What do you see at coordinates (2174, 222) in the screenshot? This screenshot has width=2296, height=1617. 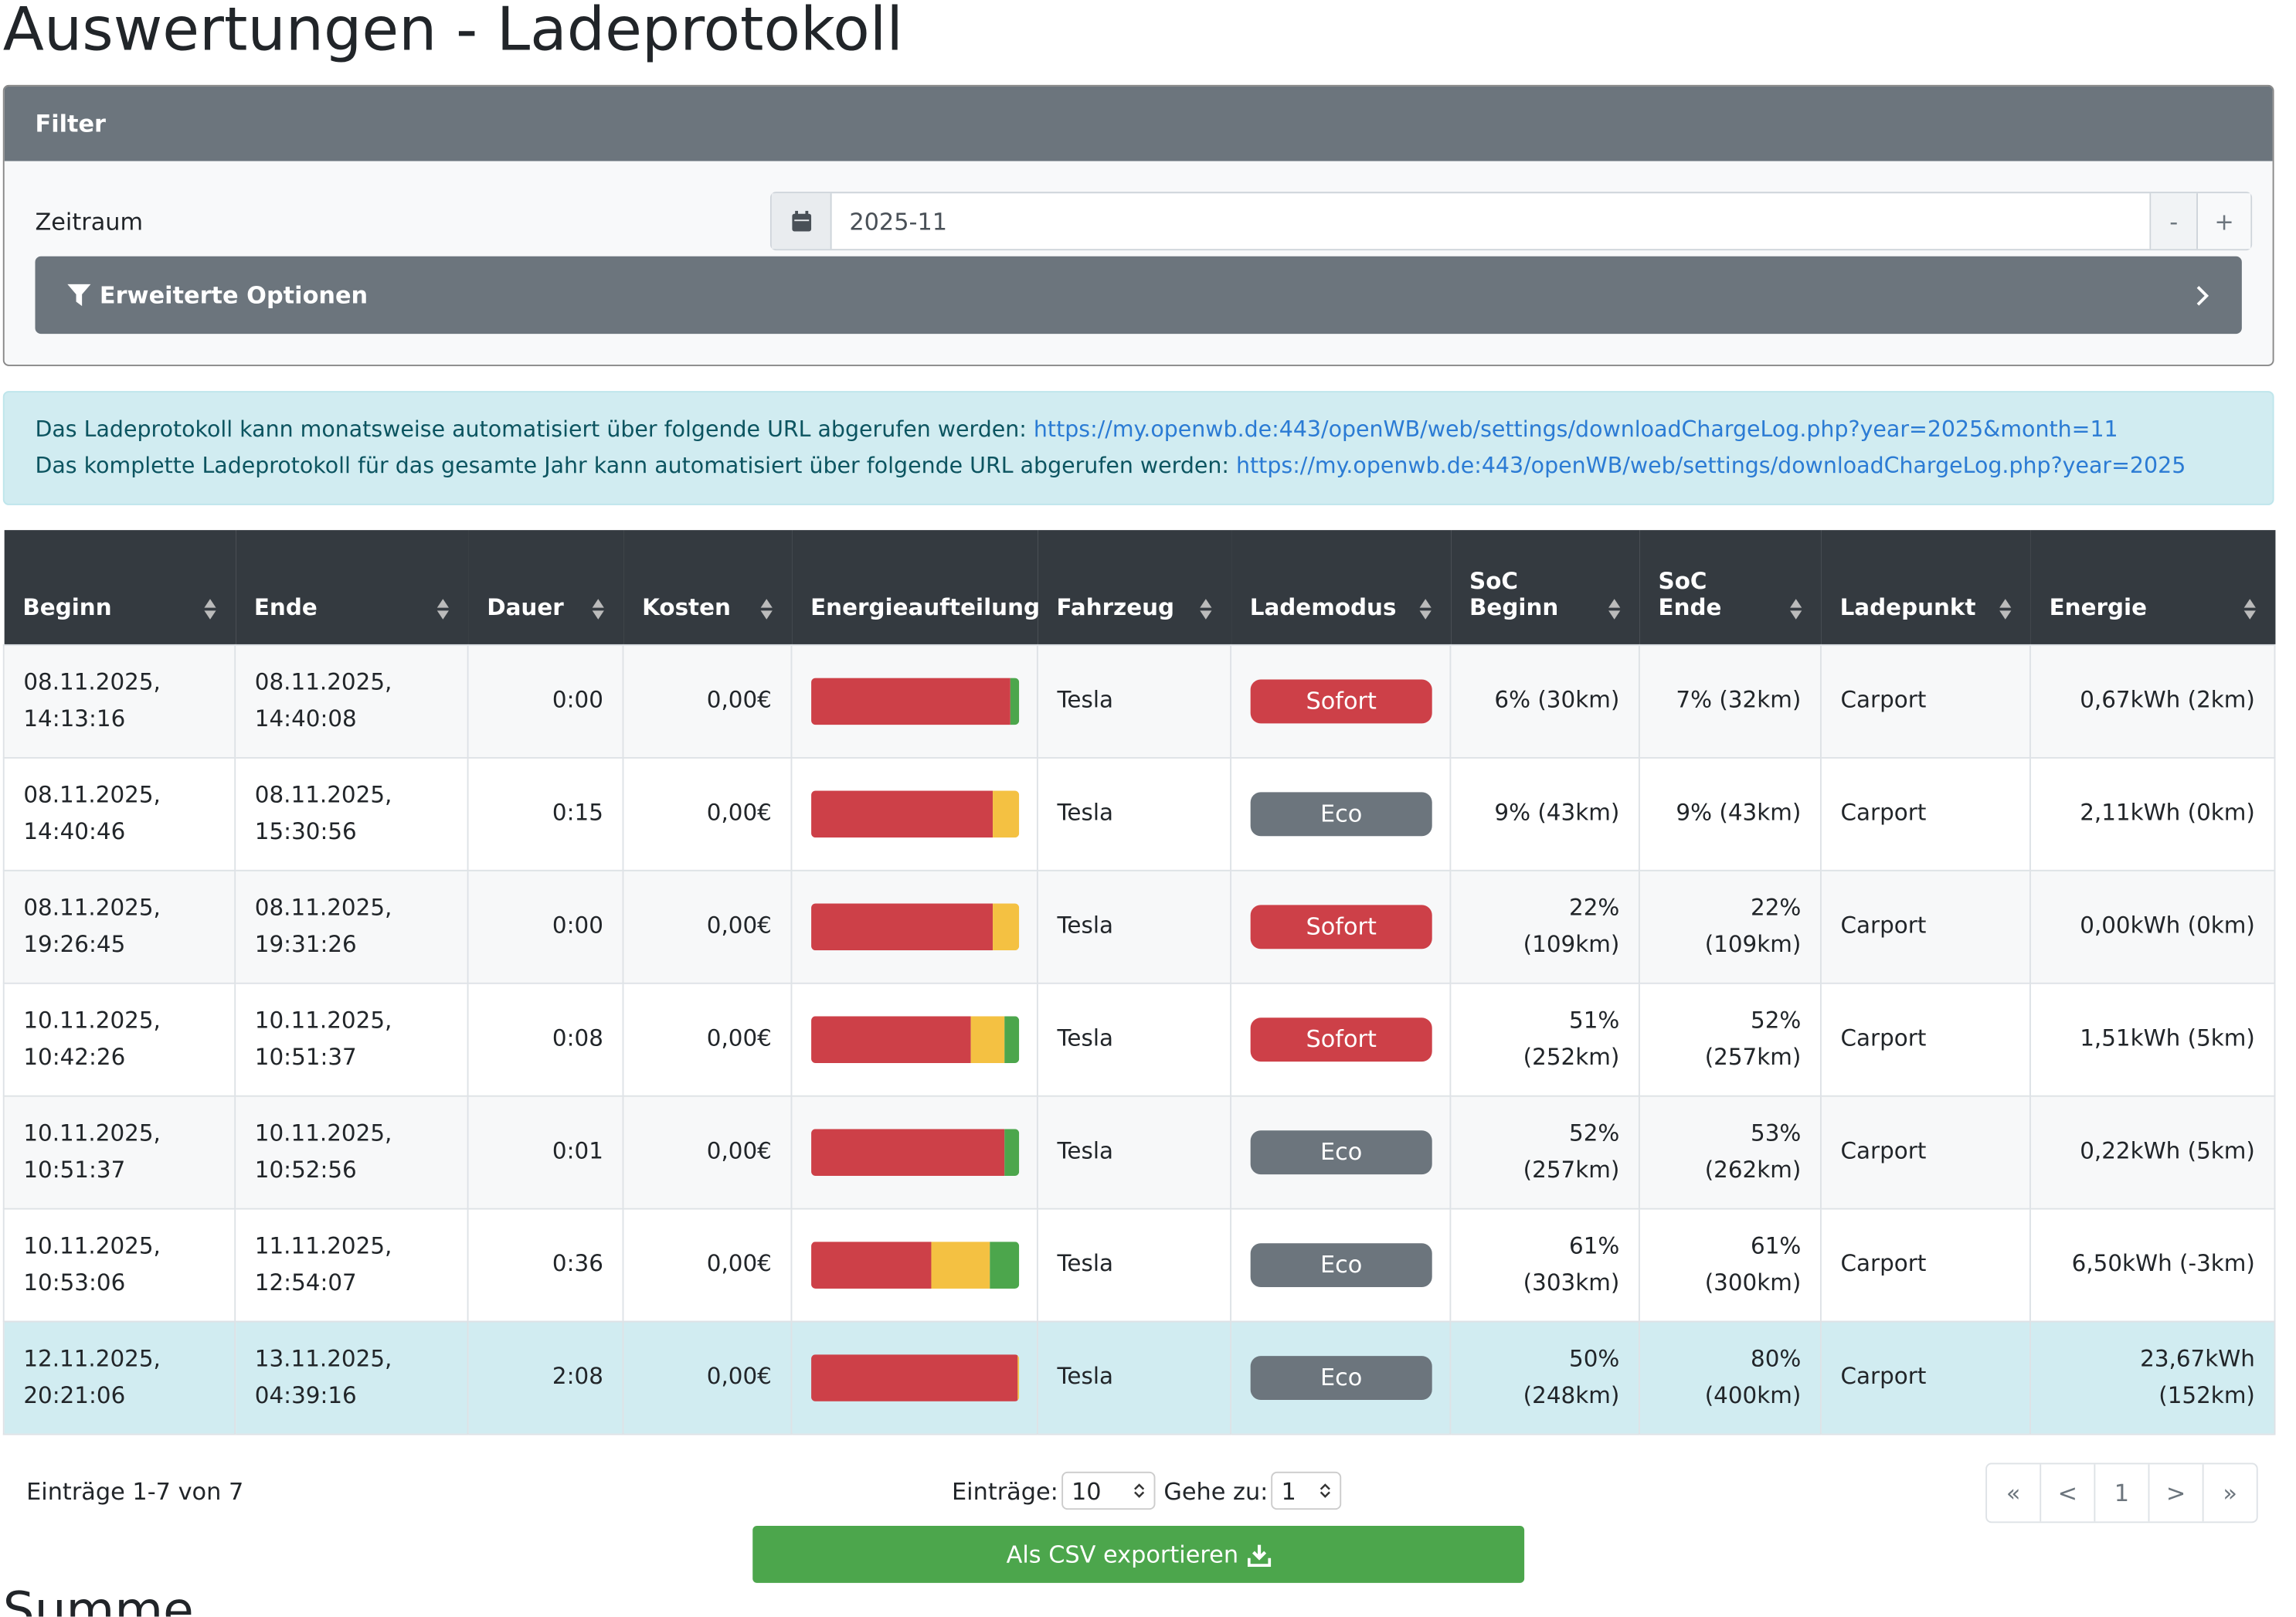 I see `minus-button: -` at bounding box center [2174, 222].